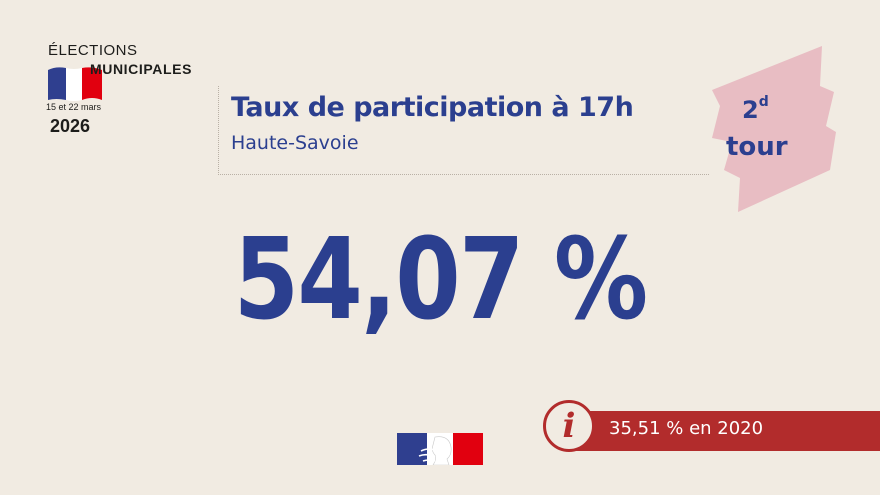  I want to click on round-badge: 2d tour, so click(768, 131).